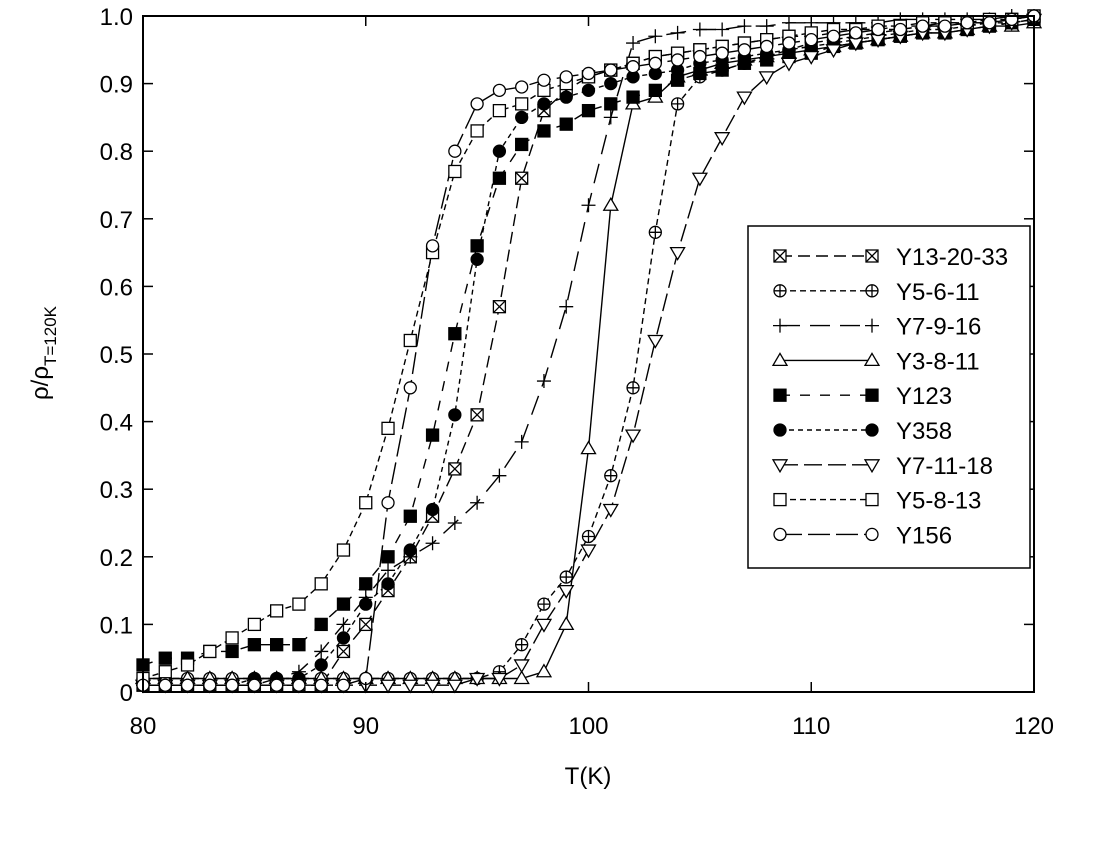  I want to click on x-tick-label: 110, so click(811, 726).